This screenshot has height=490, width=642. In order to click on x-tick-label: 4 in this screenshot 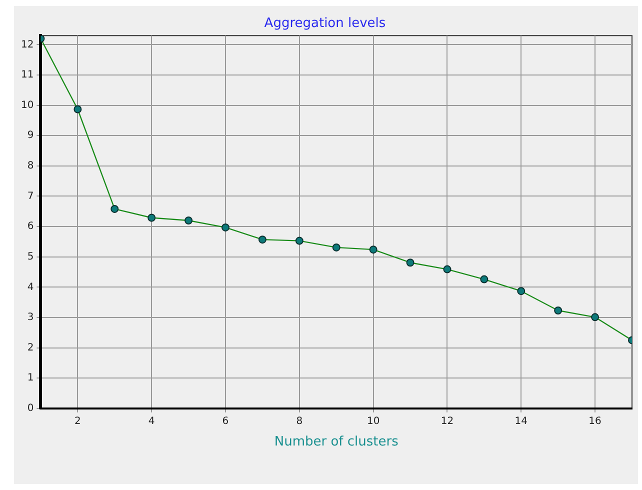, I will do `click(151, 421)`.